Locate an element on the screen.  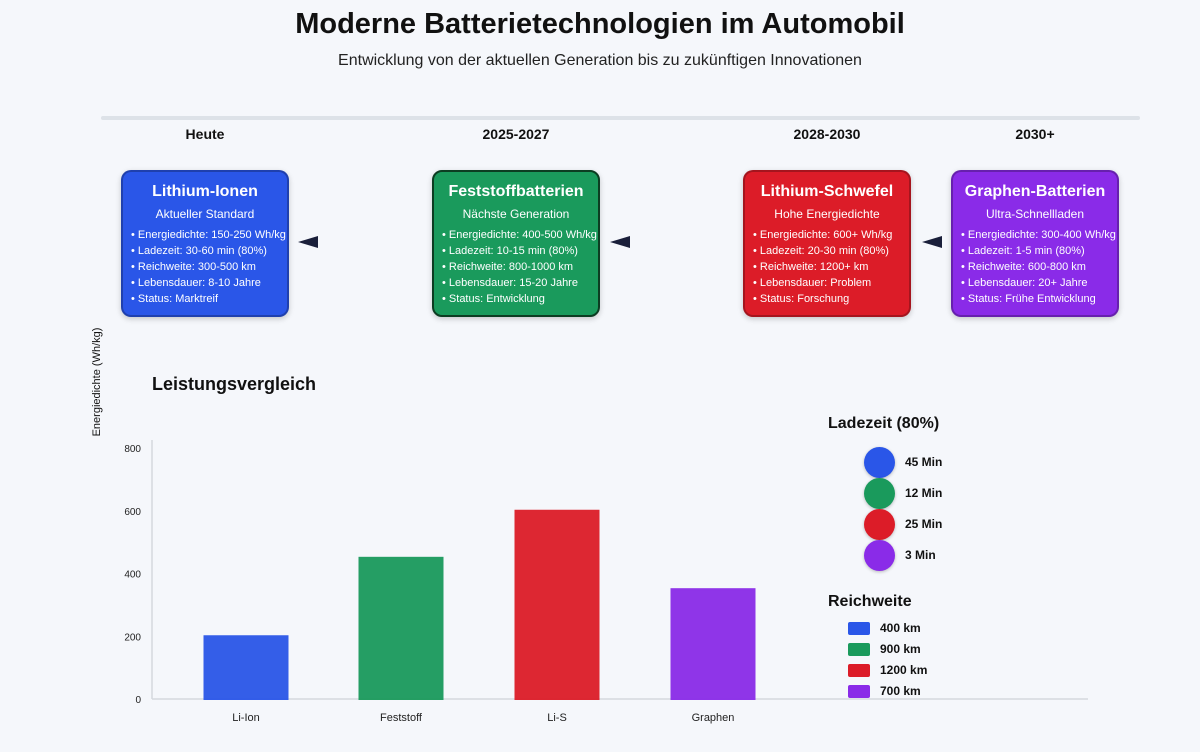
timeline-bar is located at coordinates (620, 118).